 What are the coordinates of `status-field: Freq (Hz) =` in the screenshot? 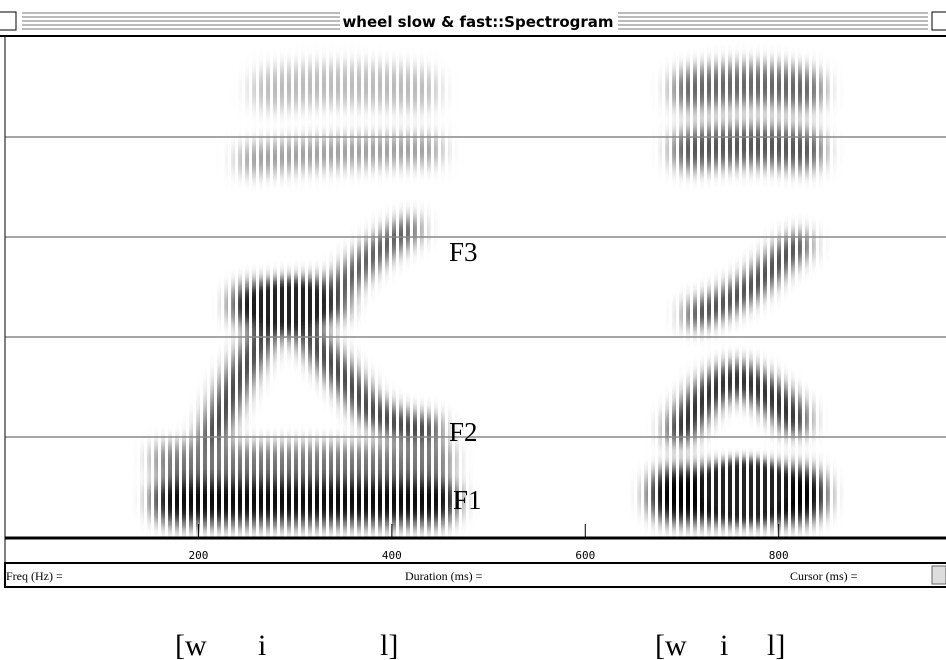 It's located at (34, 576).